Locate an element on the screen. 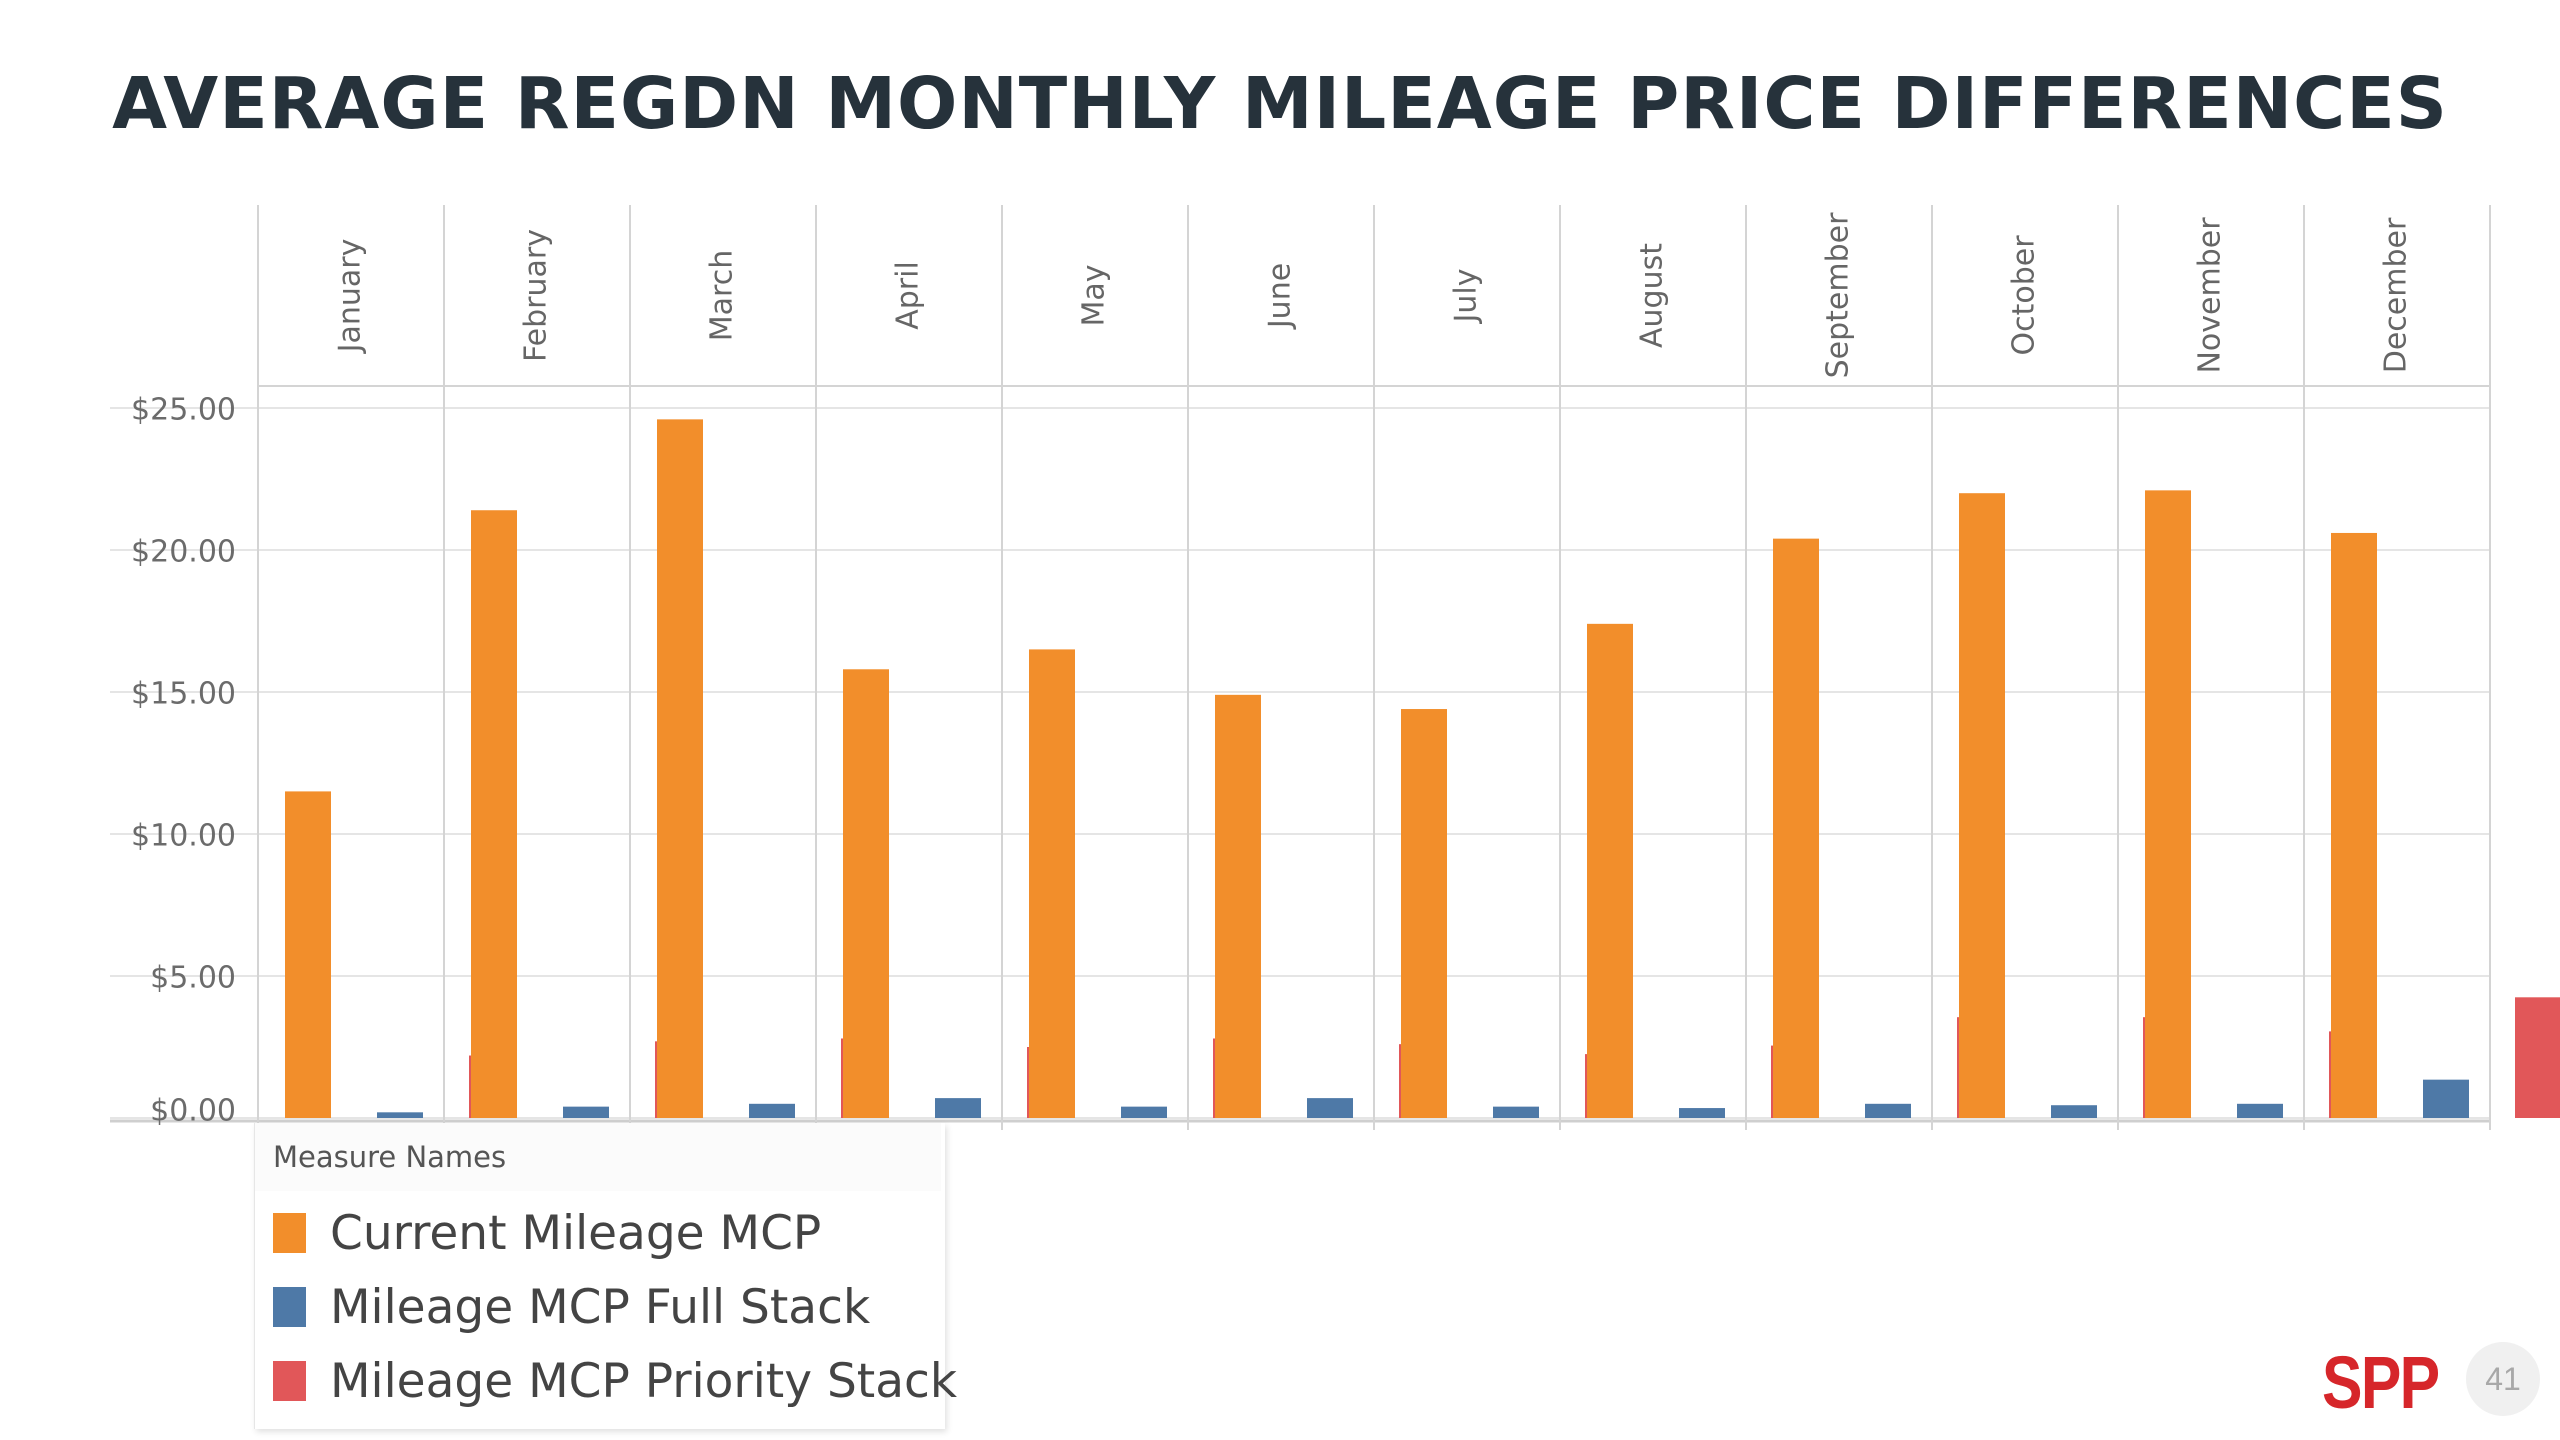 This screenshot has width=2560, height=1440. legend-item-mileage-mcp-priority-stack: Mileage MCP Priority Stack is located at coordinates (615, 1381).